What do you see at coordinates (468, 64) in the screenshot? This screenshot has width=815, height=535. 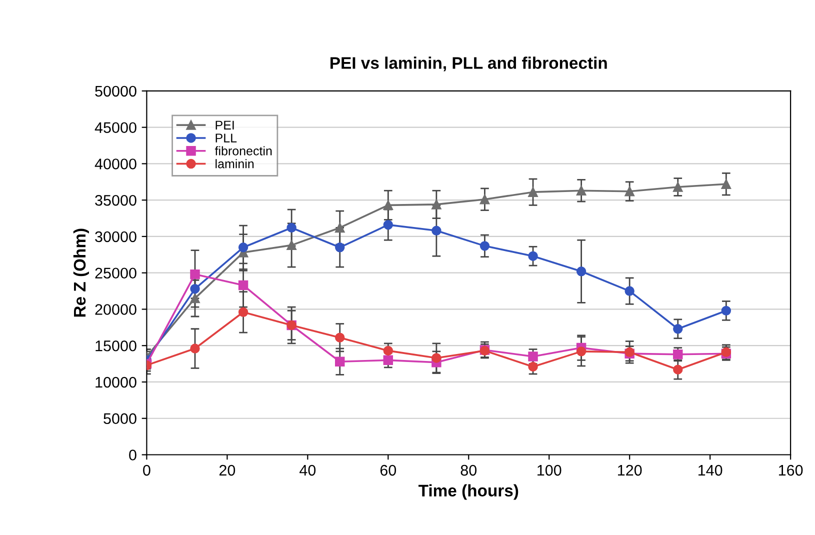 I see `chart-title: PEI vs laminin, PLL and fibronectin` at bounding box center [468, 64].